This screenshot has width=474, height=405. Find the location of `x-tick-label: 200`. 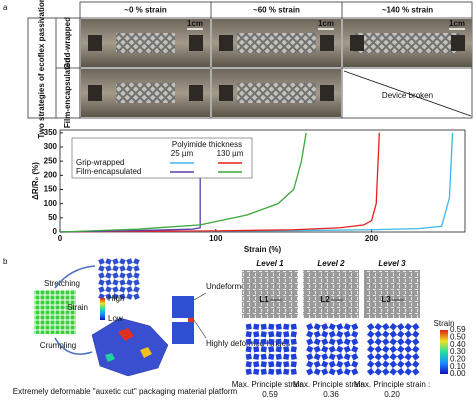

x-tick-label: 200 is located at coordinates (372, 238).